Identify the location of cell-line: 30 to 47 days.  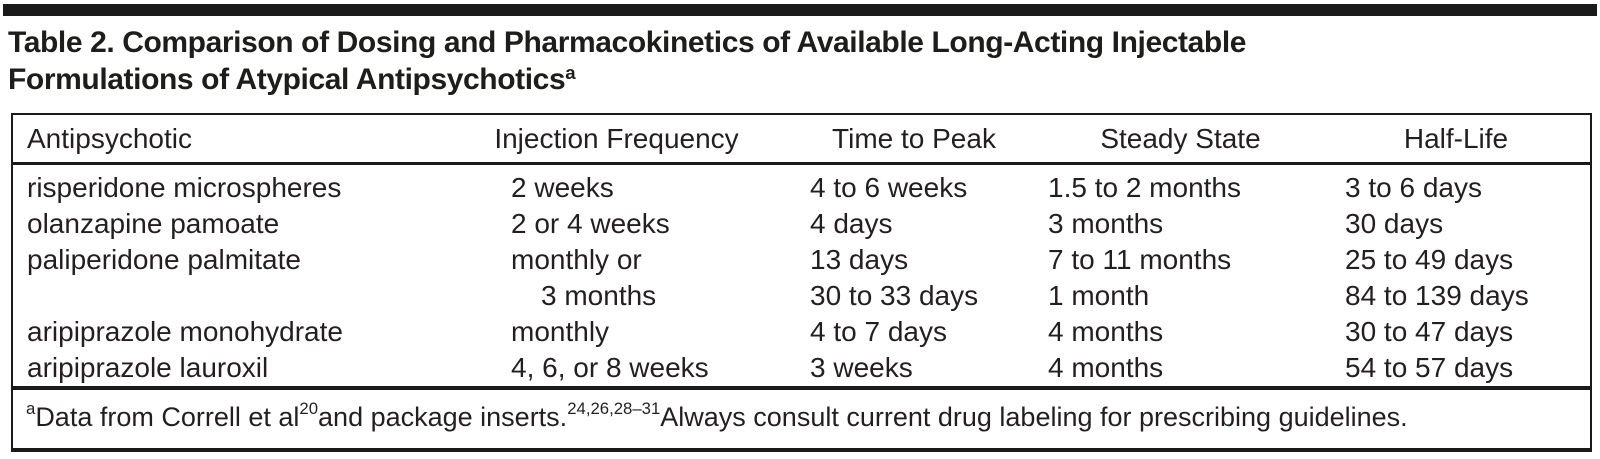
(1429, 331).